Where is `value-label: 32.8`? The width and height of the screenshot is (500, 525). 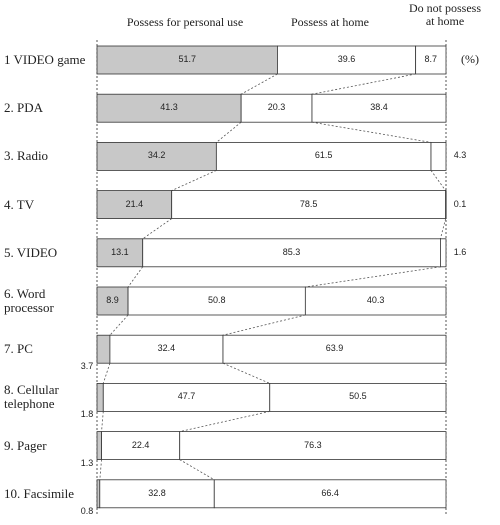
value-label: 32.8 is located at coordinates (157, 492).